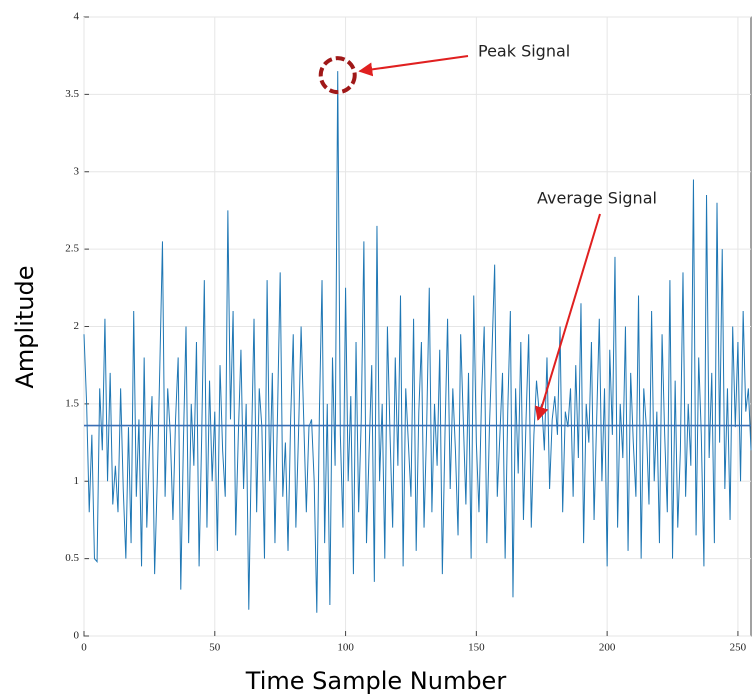 The height and width of the screenshot is (698, 752). I want to click on y-tick-label: 4, so click(77, 17).